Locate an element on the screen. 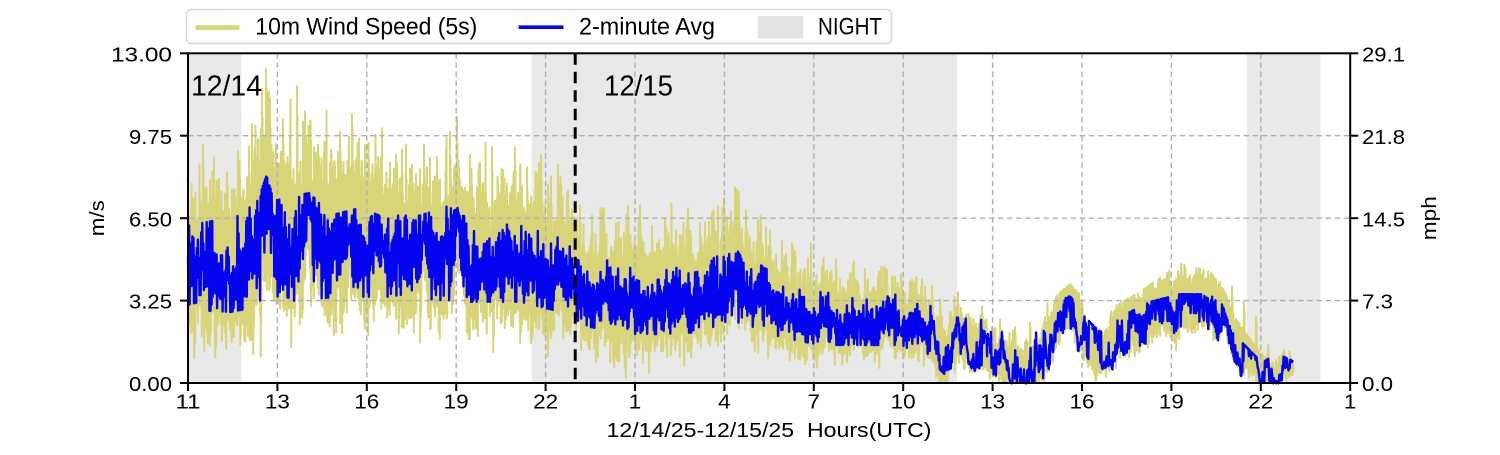 The height and width of the screenshot is (455, 1500). svg-text: NIGHT is located at coordinates (850, 27).